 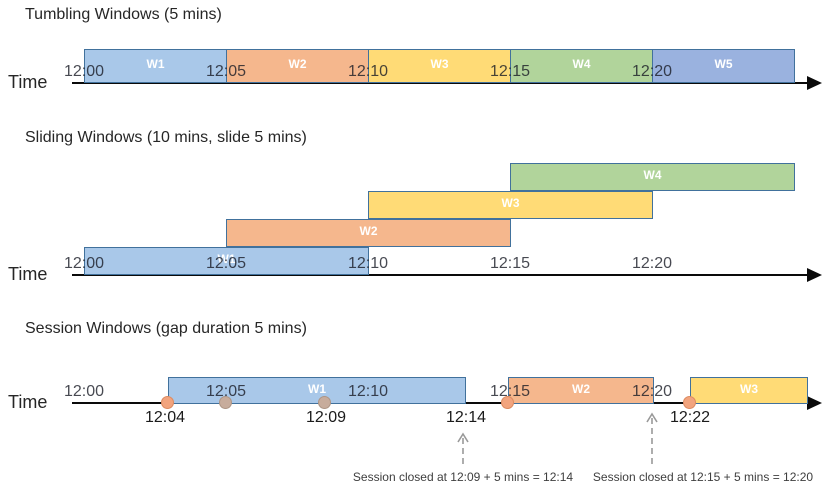 I want to click on sliding-window-2: W2, so click(x=368, y=233).